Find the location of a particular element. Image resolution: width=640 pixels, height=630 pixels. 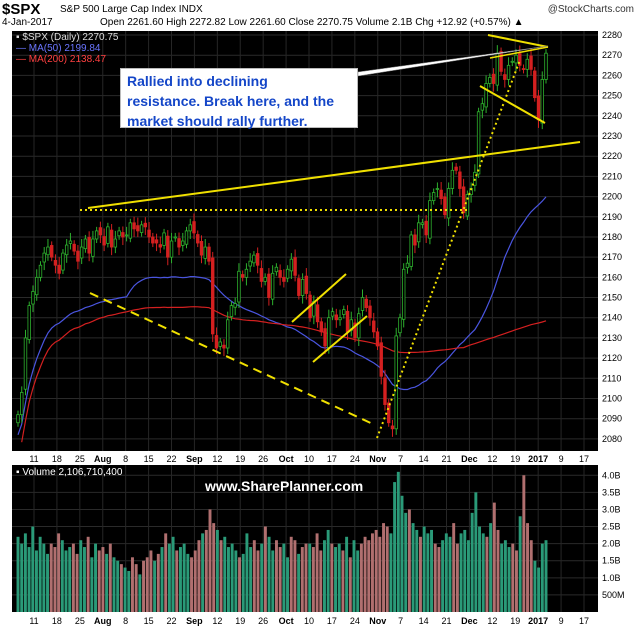

x-tick-label-bottom: 22 is located at coordinates (171, 621).